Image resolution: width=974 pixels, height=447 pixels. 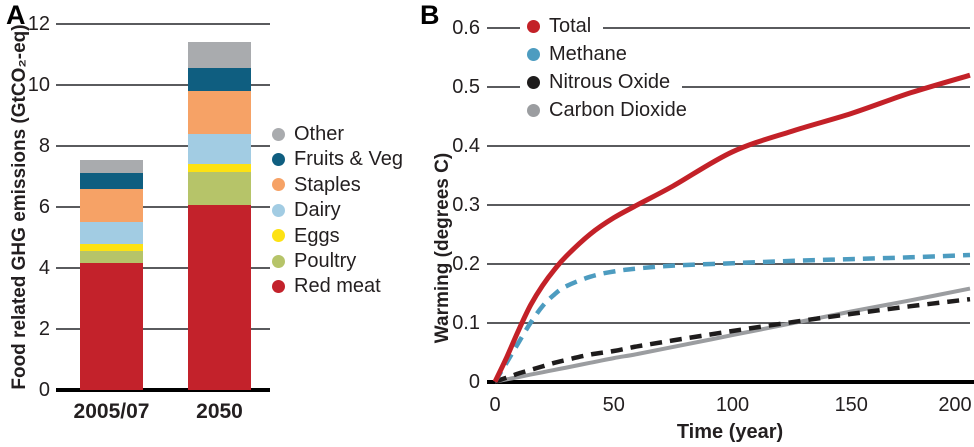 I want to click on panel-a-ytick-label: 6, so click(x=44, y=207).